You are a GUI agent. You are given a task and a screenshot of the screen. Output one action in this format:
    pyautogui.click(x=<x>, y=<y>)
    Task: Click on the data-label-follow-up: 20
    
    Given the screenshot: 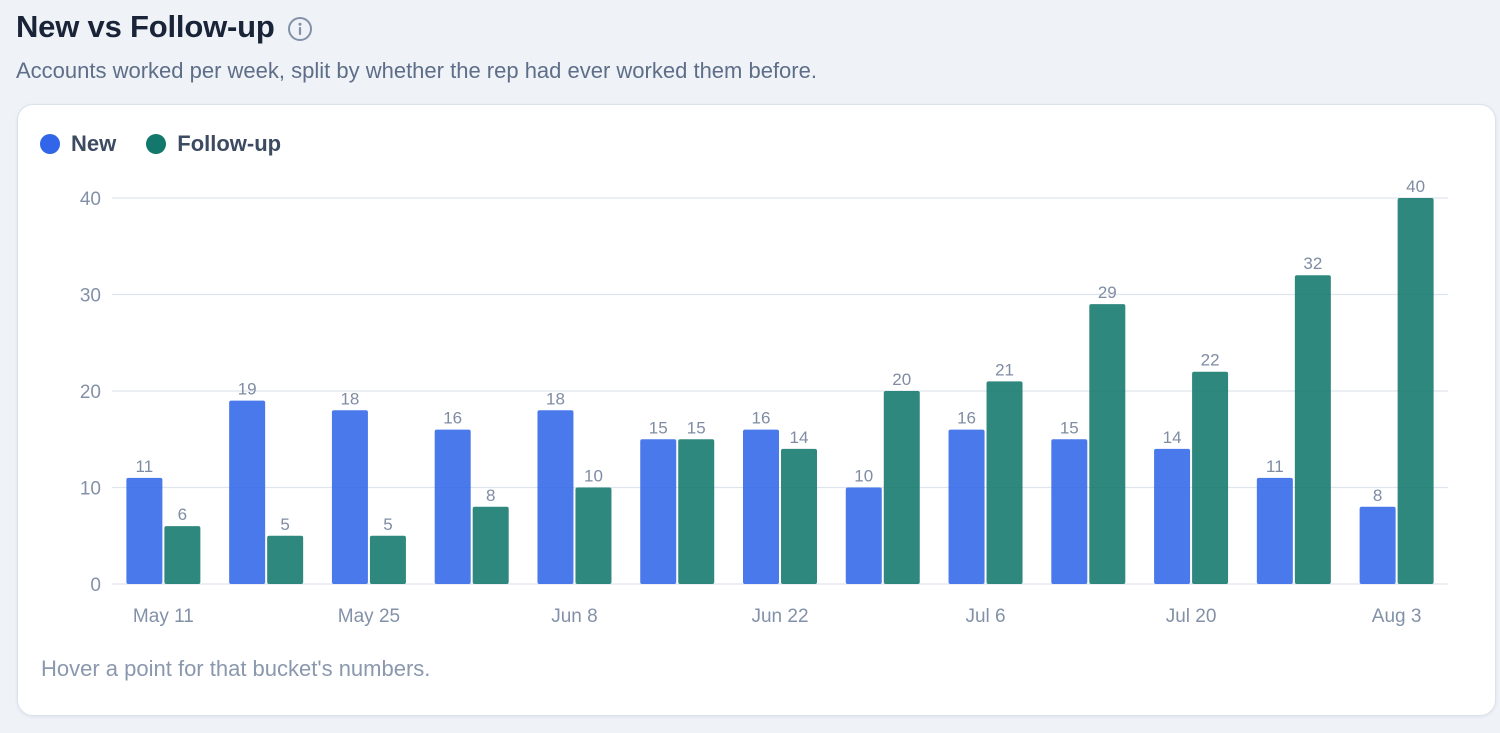 What is the action you would take?
    pyautogui.click(x=901, y=379)
    